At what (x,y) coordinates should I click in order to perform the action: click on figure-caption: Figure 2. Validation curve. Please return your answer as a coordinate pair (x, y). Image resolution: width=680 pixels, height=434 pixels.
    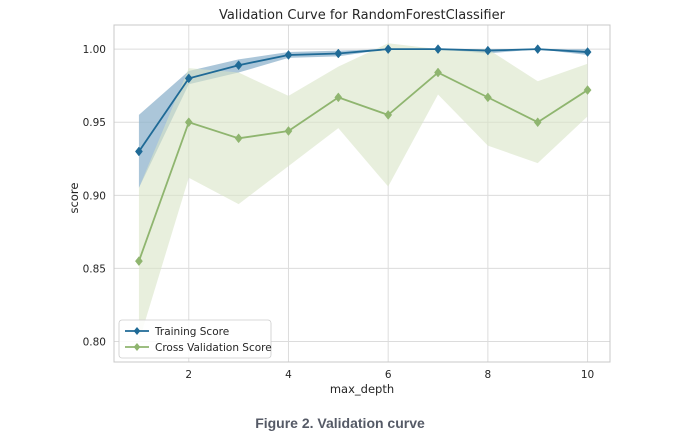
    Looking at the image, I should click on (340, 423).